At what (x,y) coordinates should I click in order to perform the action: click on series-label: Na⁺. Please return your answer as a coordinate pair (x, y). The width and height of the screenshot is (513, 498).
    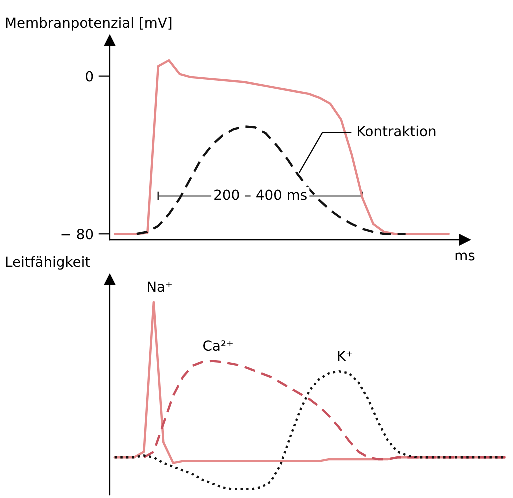
    Looking at the image, I should click on (160, 287).